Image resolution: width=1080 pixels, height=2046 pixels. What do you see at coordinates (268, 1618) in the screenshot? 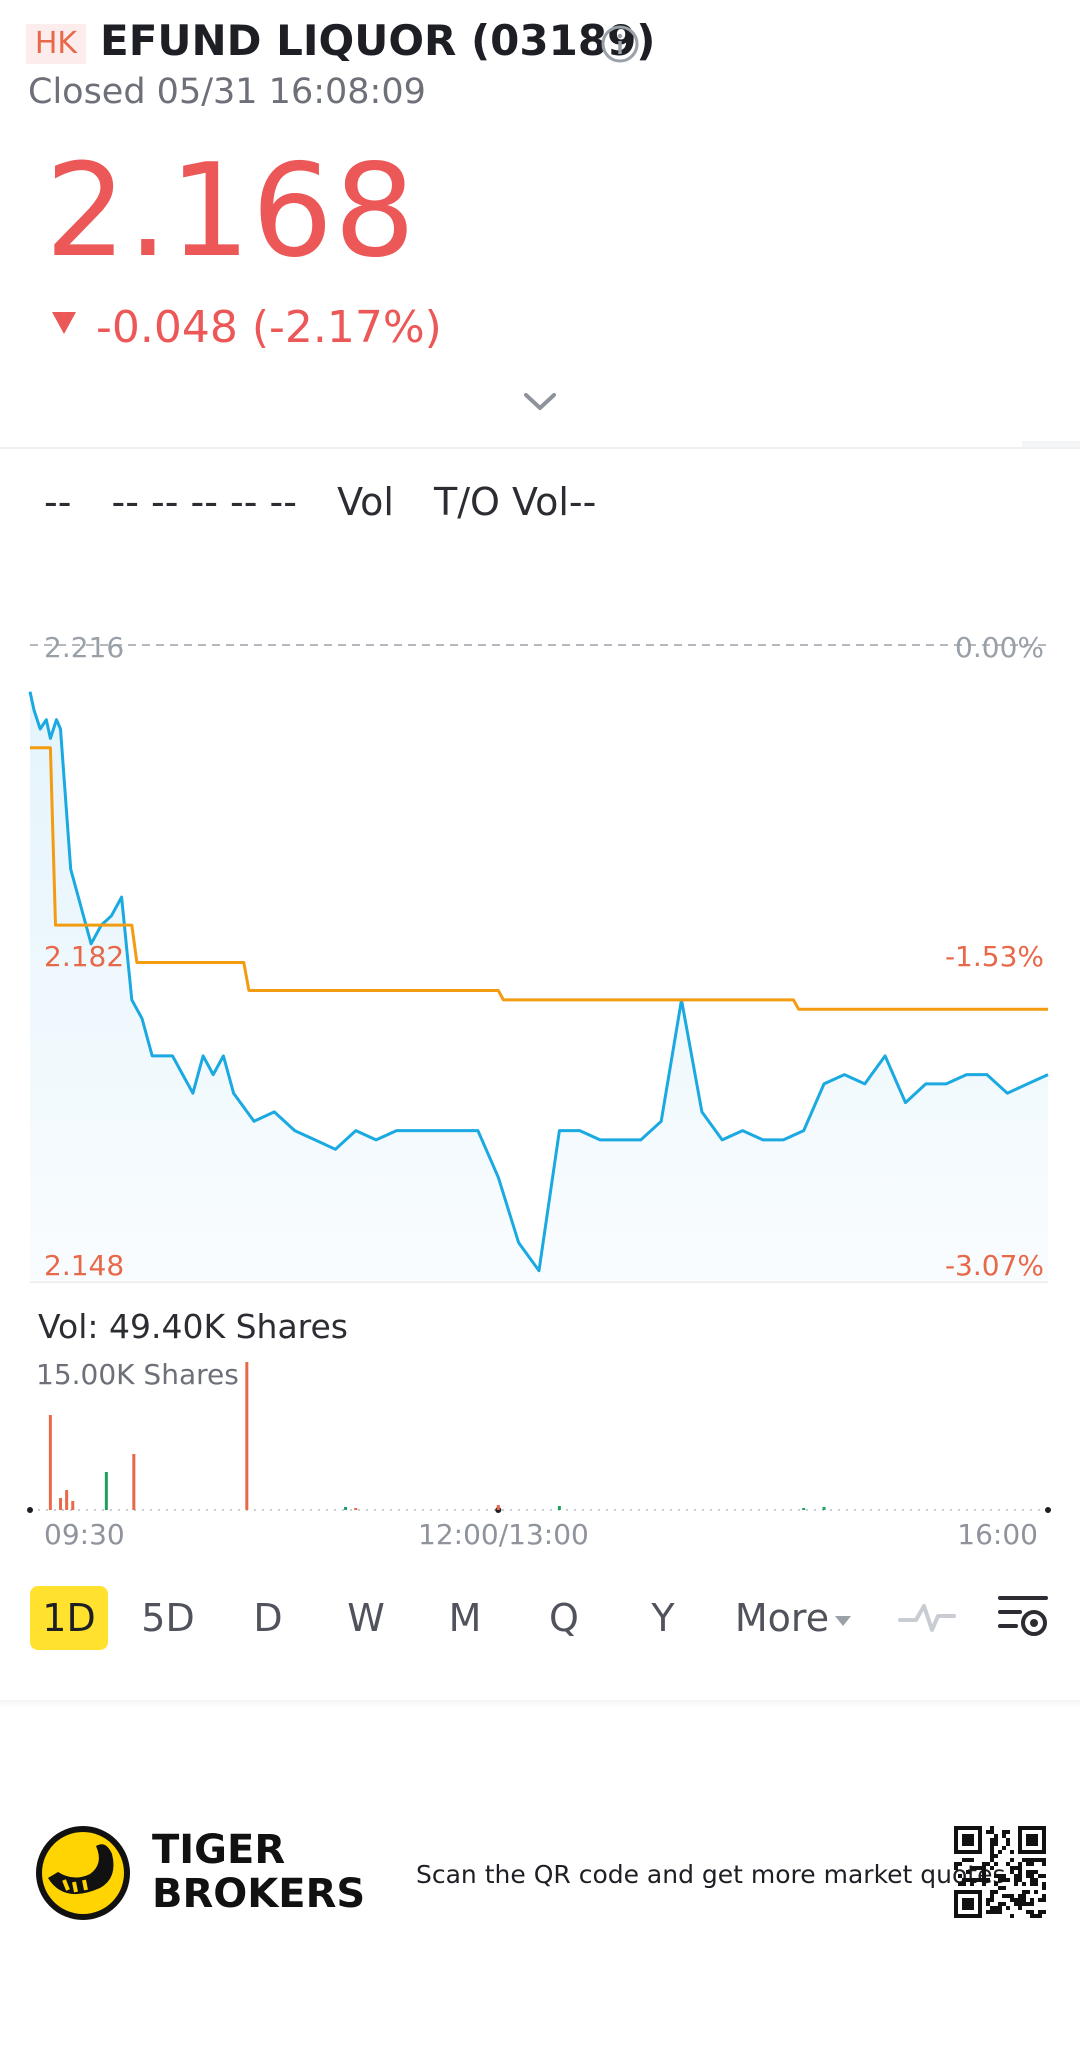
I see `period-tab-d: D` at bounding box center [268, 1618].